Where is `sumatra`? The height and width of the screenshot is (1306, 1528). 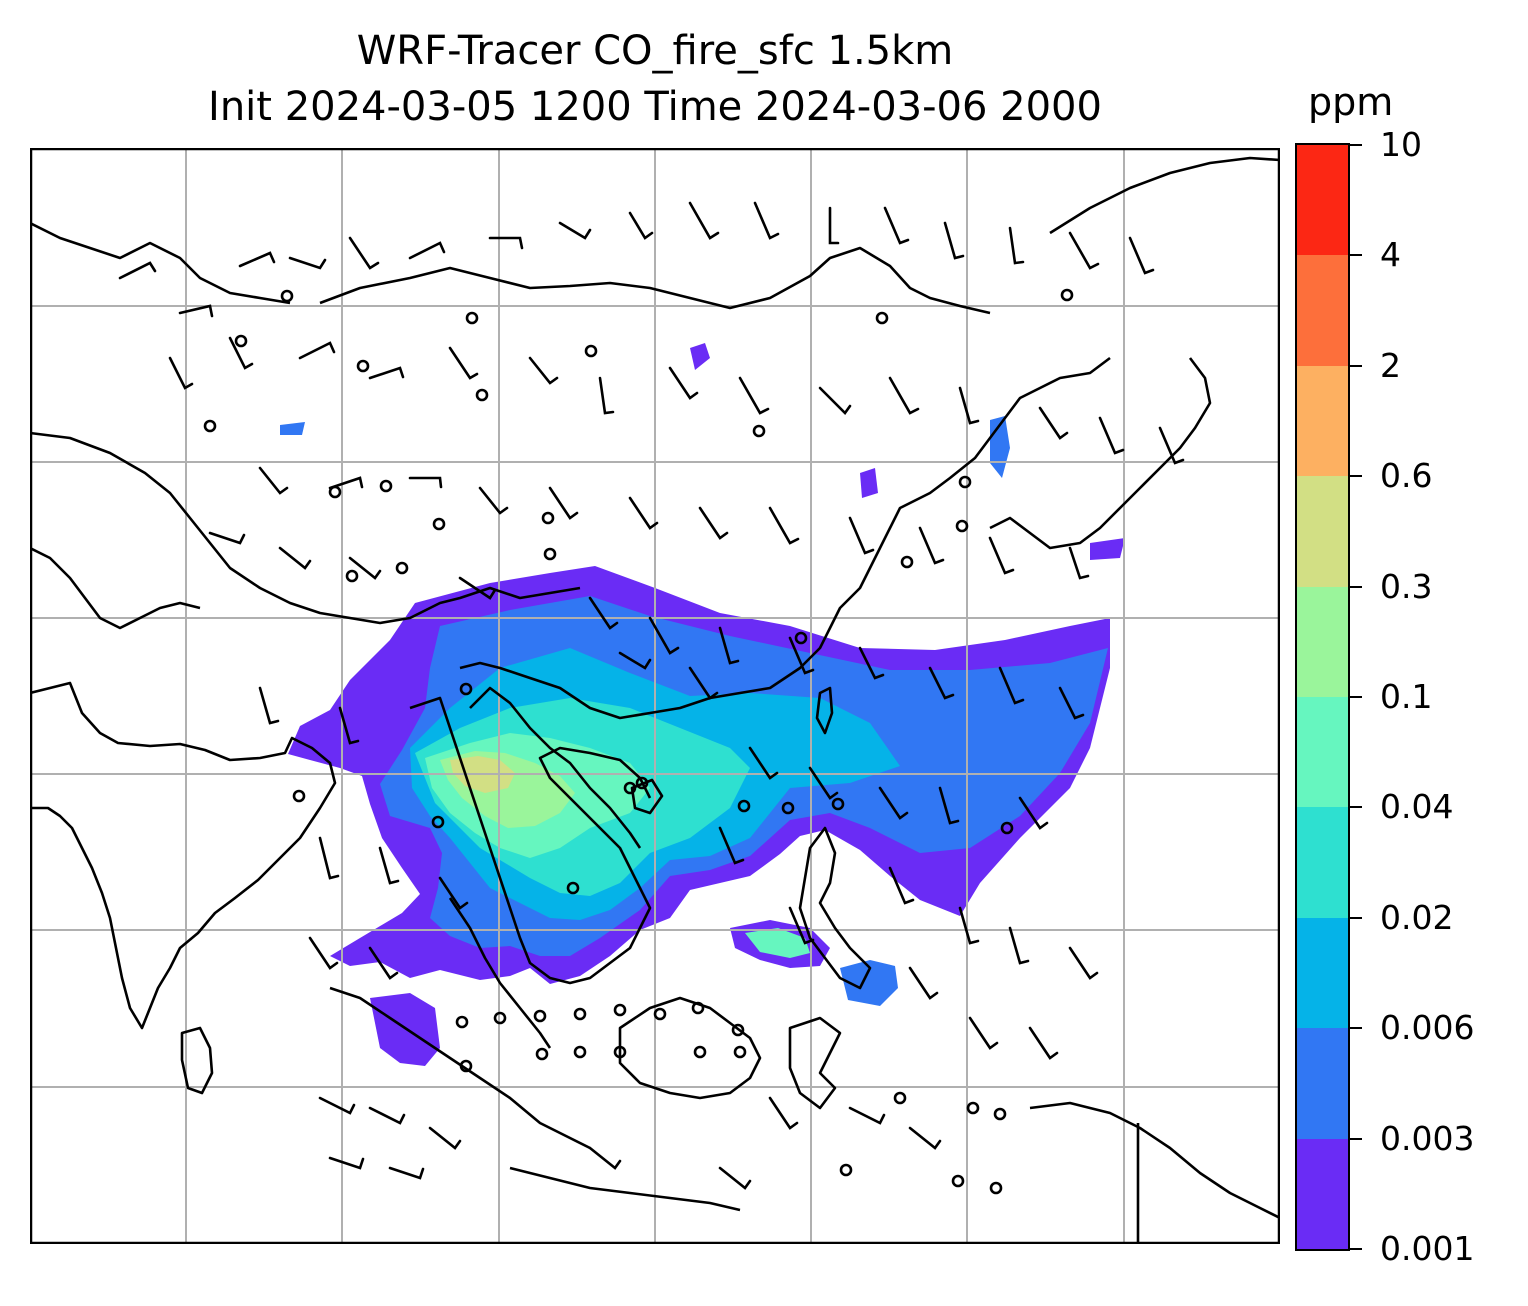
sumatra is located at coordinates (460, 1068).